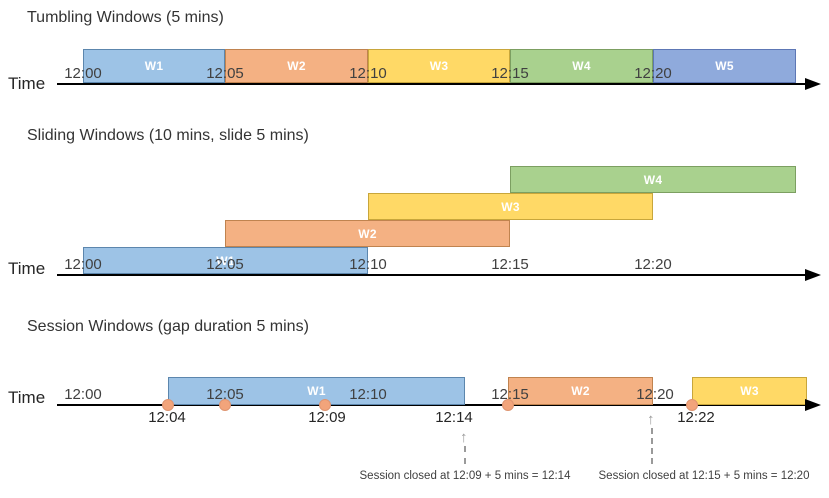 This screenshot has width=829, height=498. What do you see at coordinates (27, 83) in the screenshot?
I see `tumbling-axis-label: Time` at bounding box center [27, 83].